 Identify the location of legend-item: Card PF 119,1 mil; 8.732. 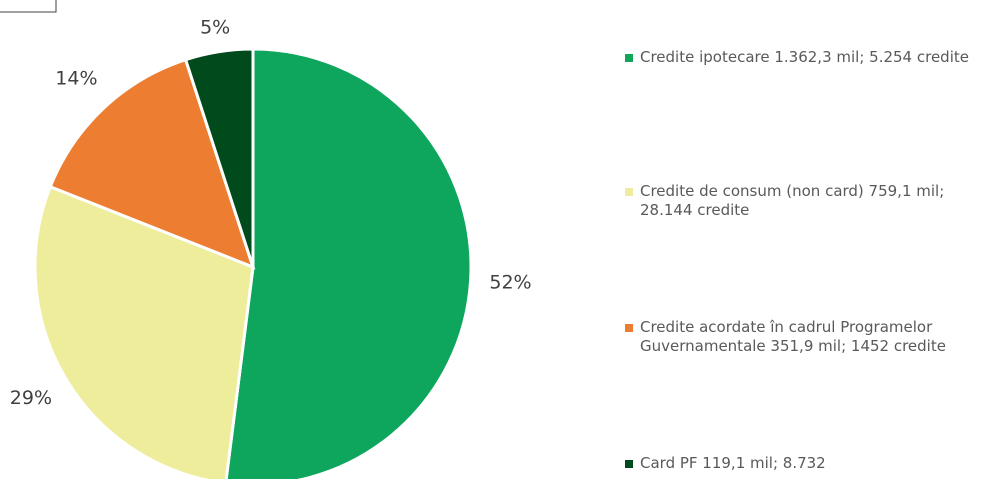
(812, 463).